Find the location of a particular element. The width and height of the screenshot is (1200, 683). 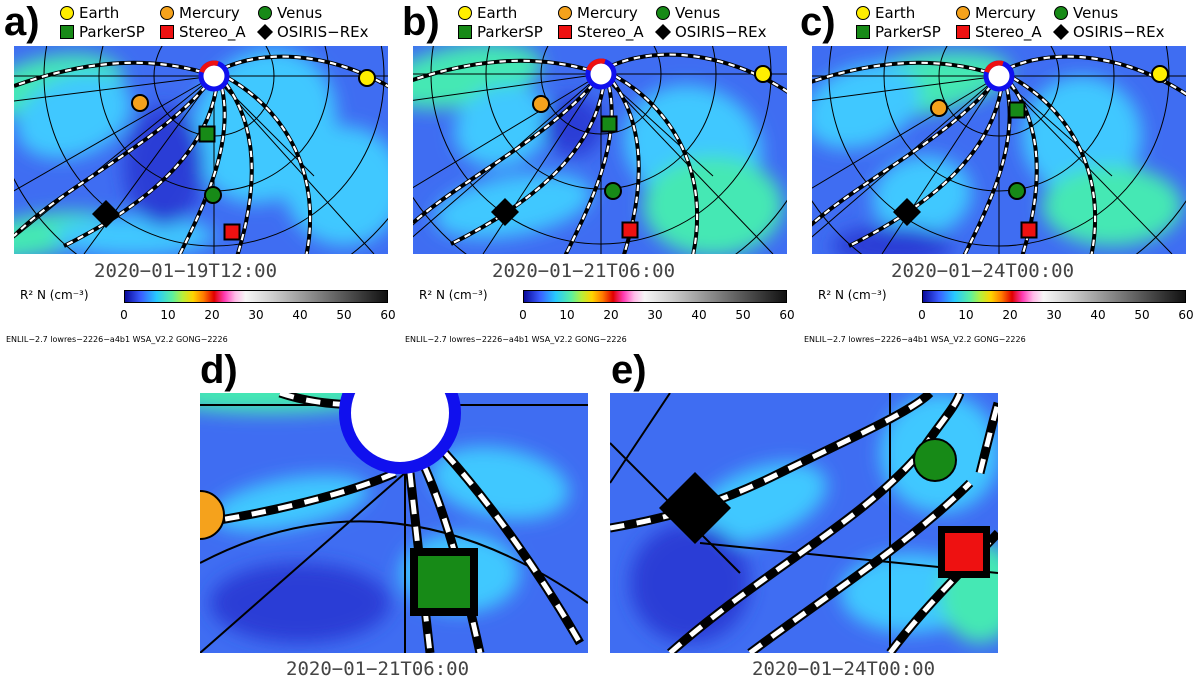

date-stamp-a: 2020−01−19T12:00 is located at coordinates (186, 271).